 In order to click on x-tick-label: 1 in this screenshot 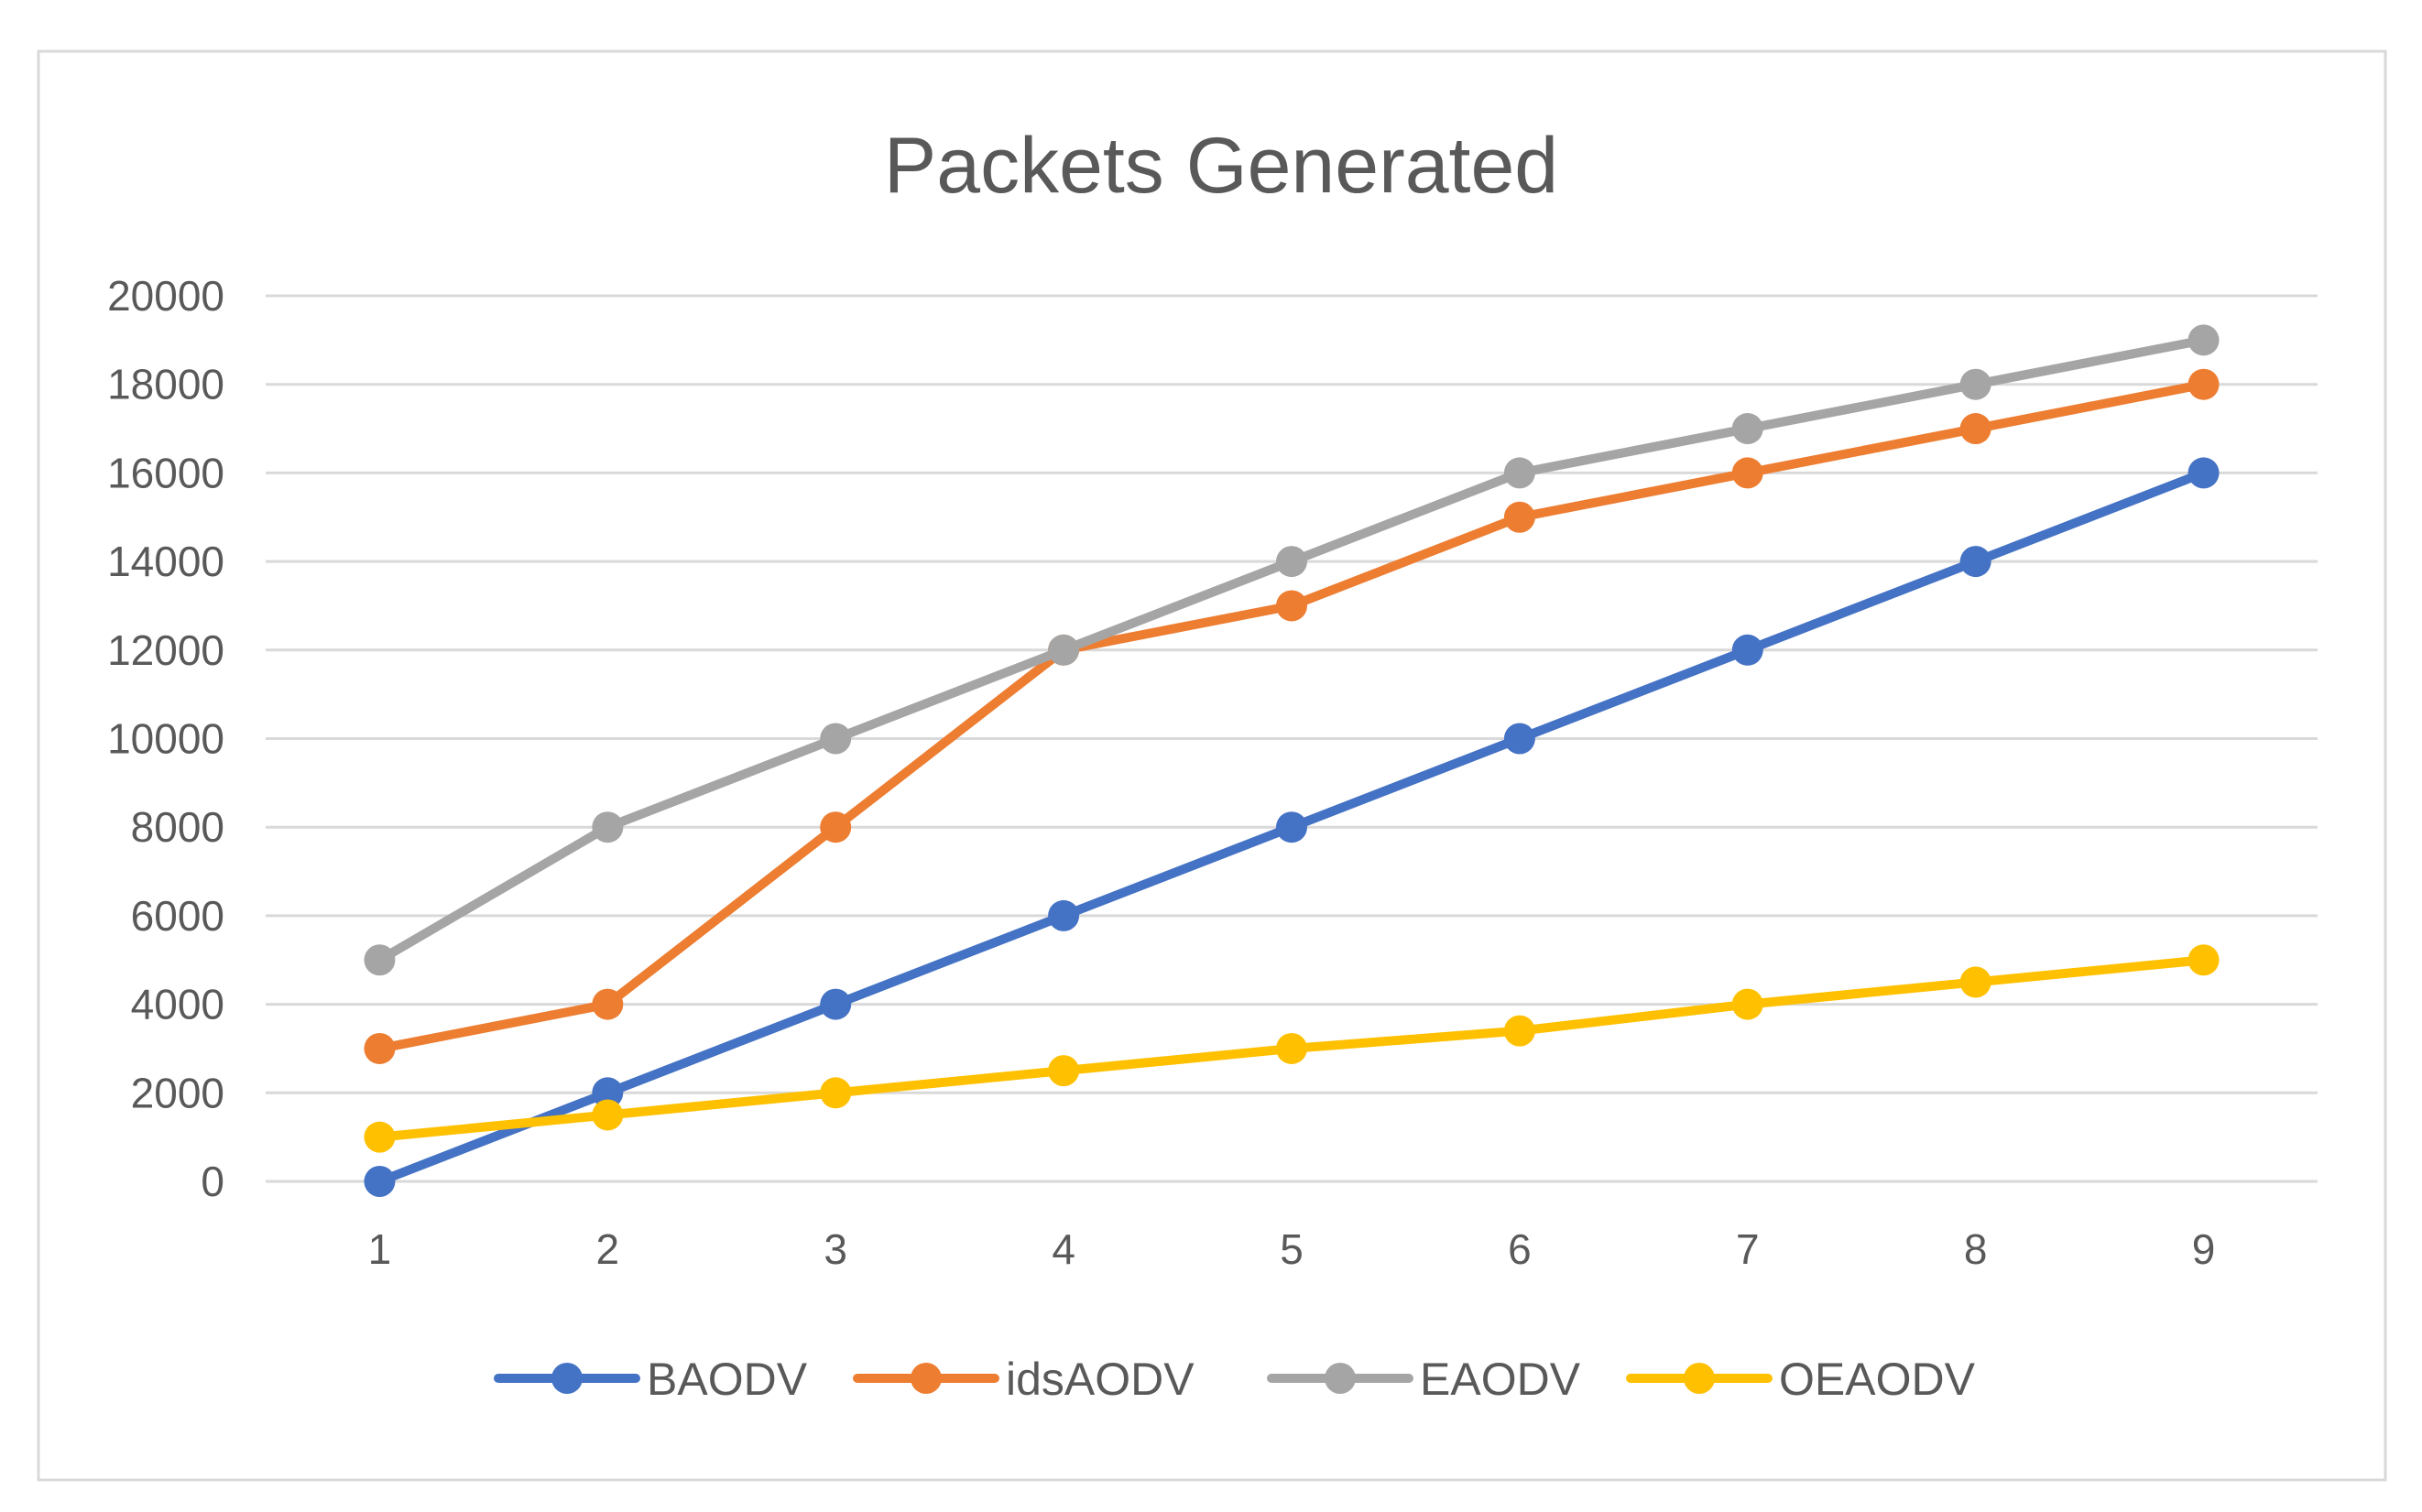, I will do `click(380, 1249)`.